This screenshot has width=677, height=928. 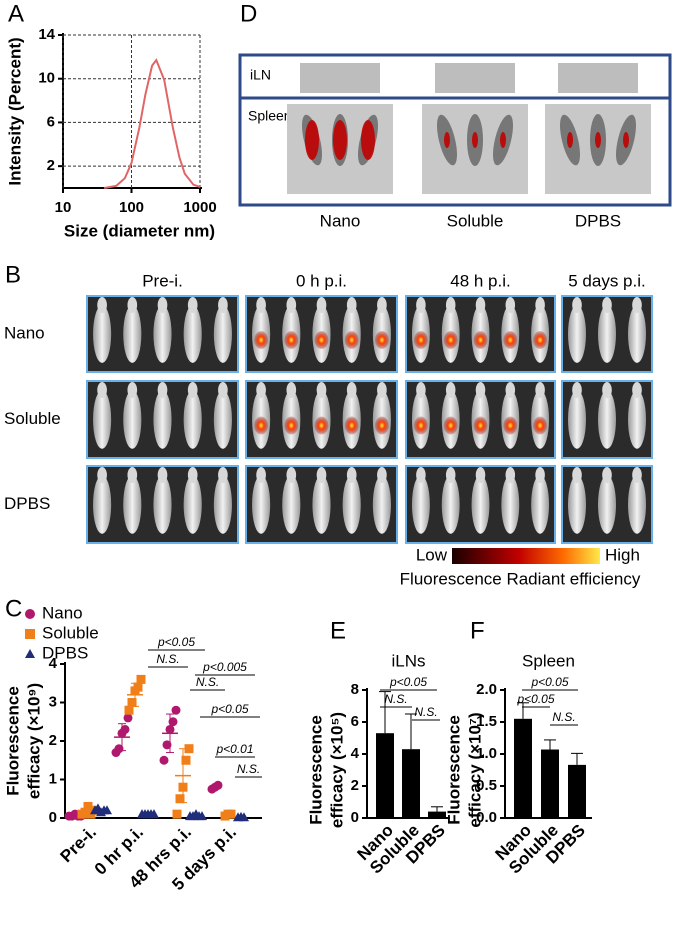 What do you see at coordinates (13, 274) in the screenshot?
I see `panel-letter: B` at bounding box center [13, 274].